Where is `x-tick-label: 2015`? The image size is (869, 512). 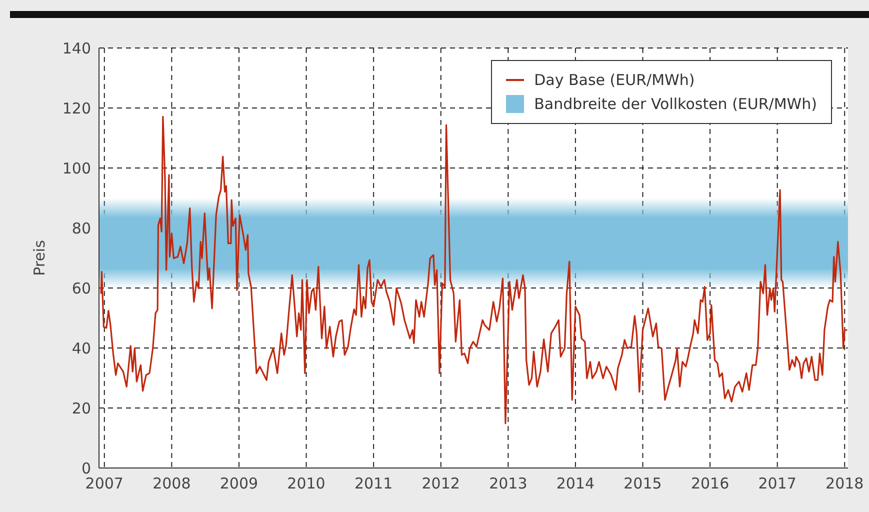
x-tick-label: 2015 is located at coordinates (643, 483).